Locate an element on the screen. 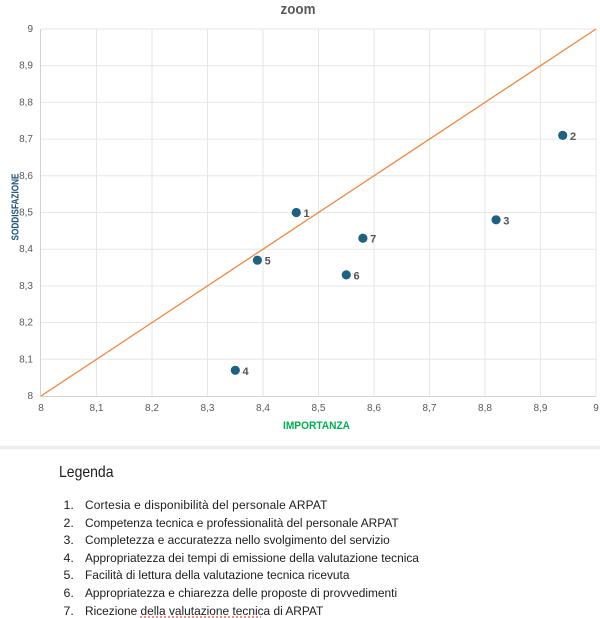  svg-text: IMPORTANZA is located at coordinates (316, 426).